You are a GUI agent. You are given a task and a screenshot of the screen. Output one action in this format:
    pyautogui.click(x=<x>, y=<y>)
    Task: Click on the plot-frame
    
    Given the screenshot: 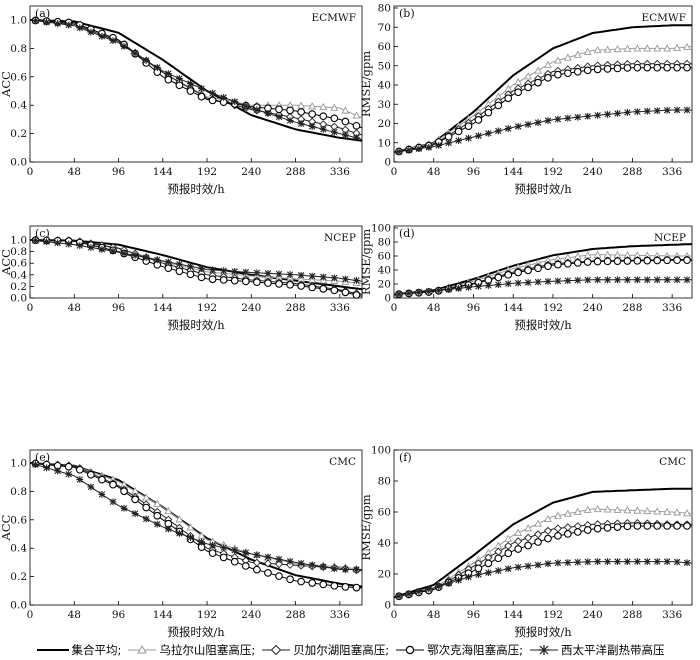 What is the action you would take?
    pyautogui.click(x=196, y=262)
    